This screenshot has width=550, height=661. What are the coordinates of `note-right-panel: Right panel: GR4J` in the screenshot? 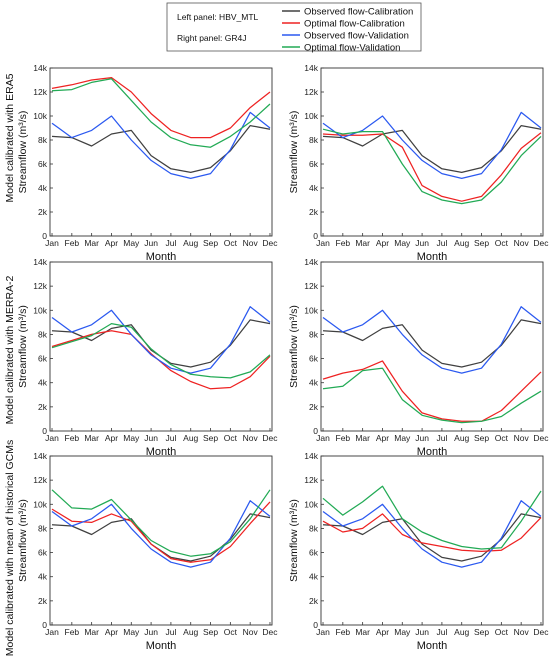 It's located at (211, 38).